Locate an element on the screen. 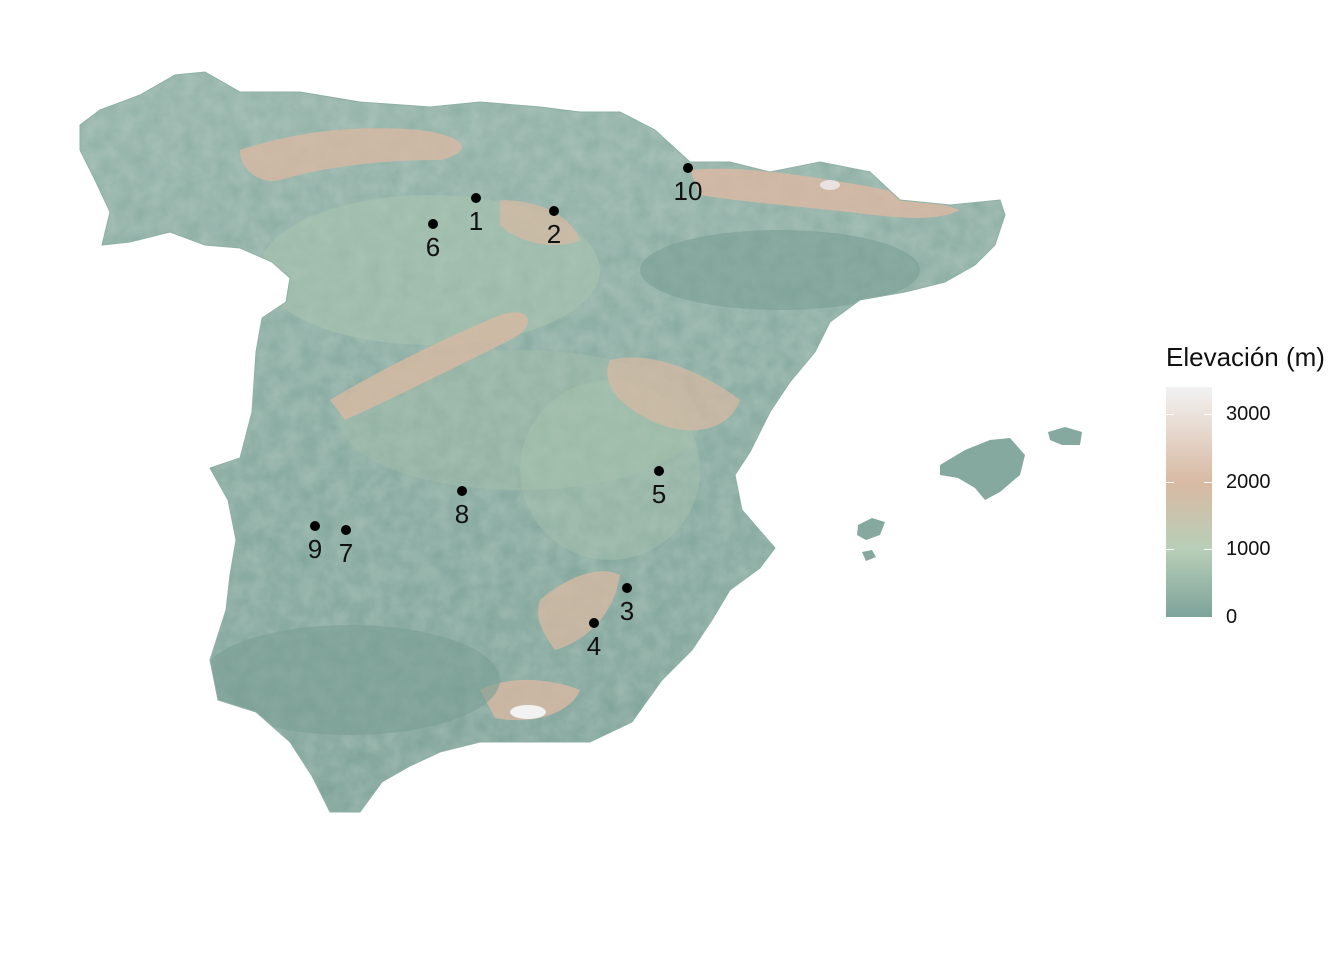  iberian-north is located at coordinates (540, 222).